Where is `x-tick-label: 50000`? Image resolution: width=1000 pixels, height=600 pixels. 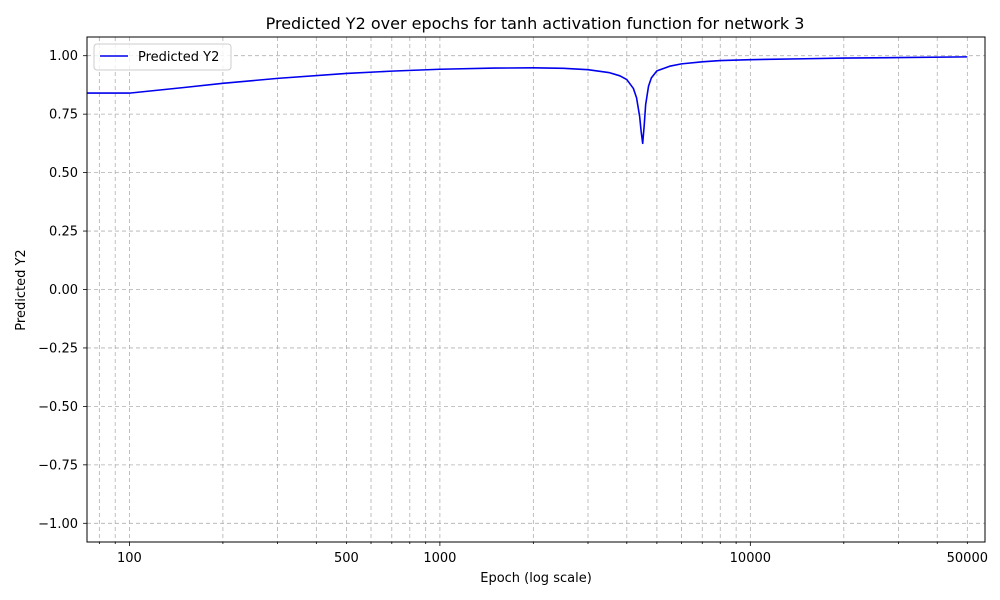 x-tick-label: 50000 is located at coordinates (967, 558).